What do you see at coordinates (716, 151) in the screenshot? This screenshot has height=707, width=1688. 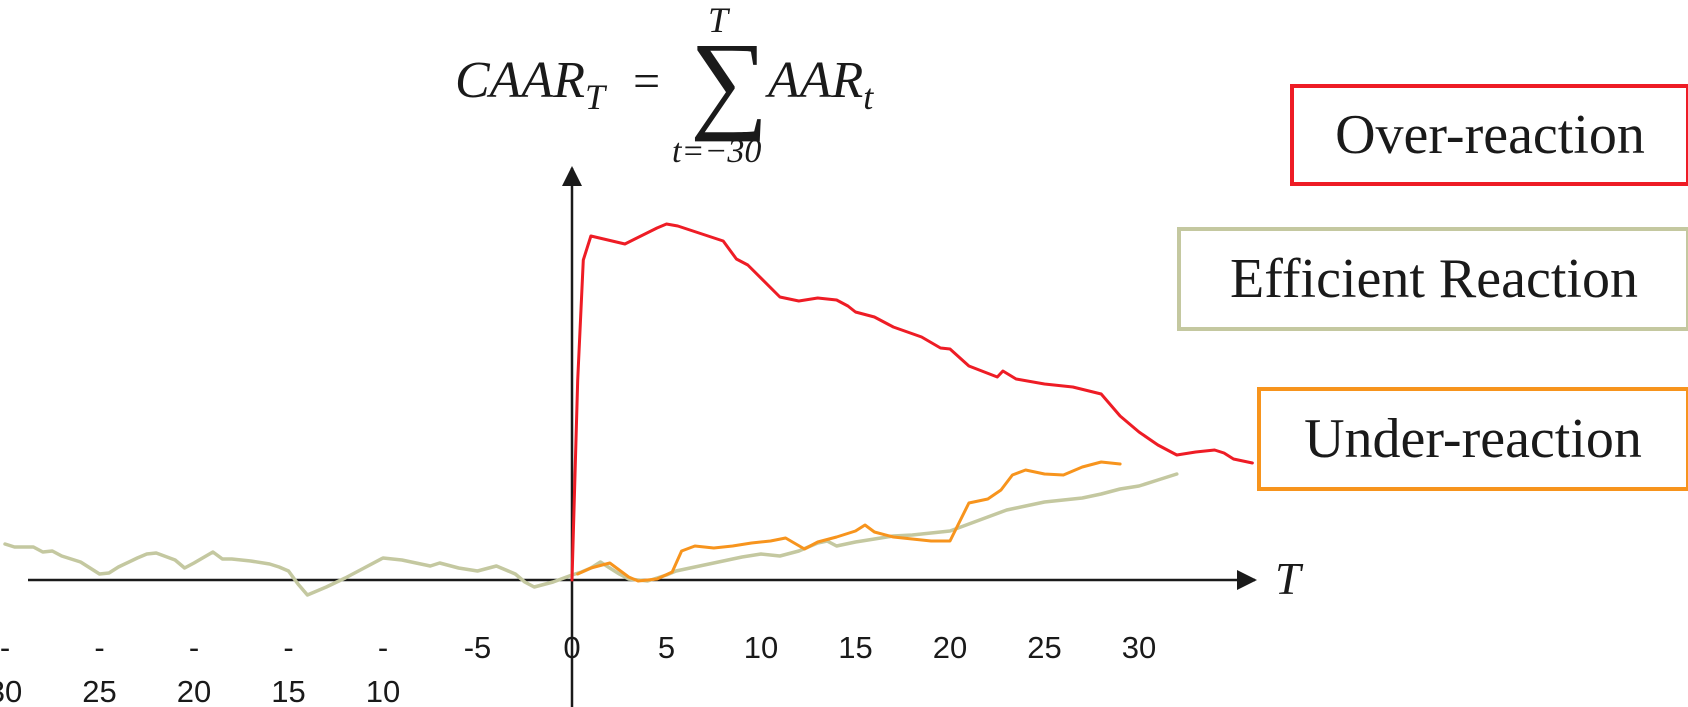 I see `formula-sum-bottom: t=−30` at bounding box center [716, 151].